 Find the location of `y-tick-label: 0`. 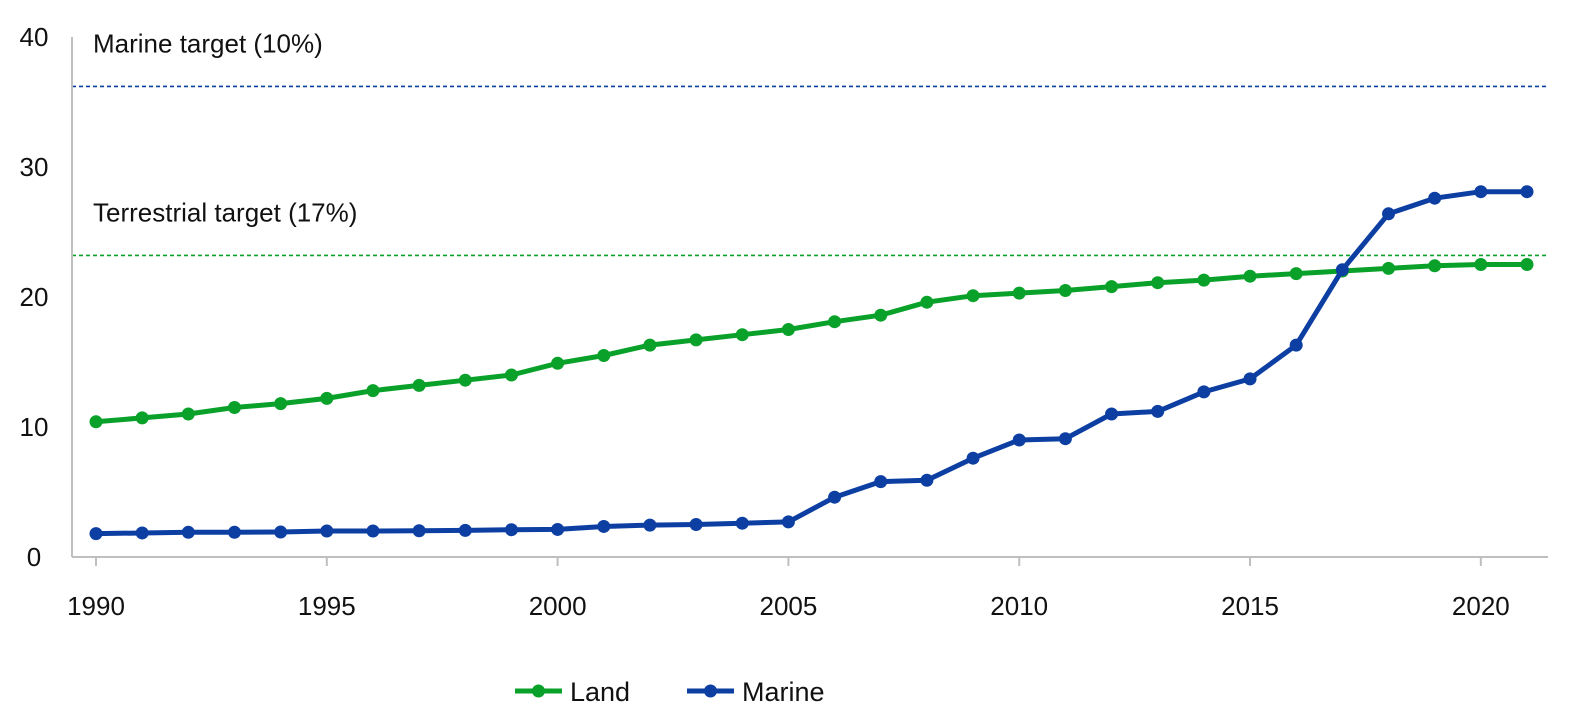

y-tick-label: 0 is located at coordinates (34, 557).